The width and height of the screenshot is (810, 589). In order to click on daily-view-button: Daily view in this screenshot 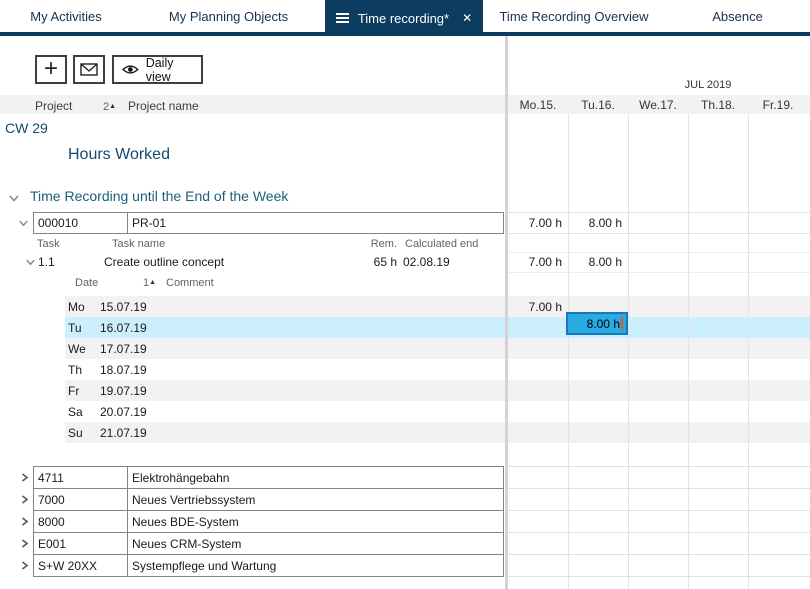, I will do `click(157, 69)`.